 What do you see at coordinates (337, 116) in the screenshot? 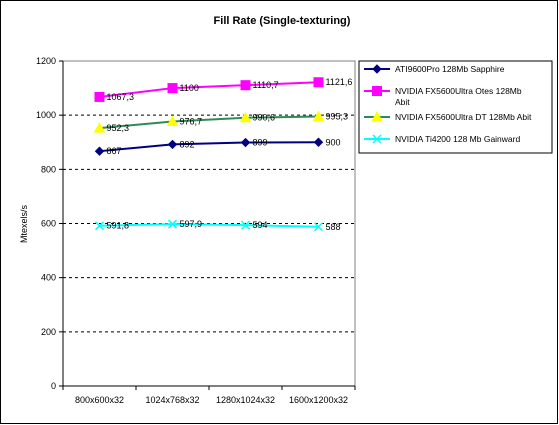
I see `data-label: 995,3` at bounding box center [337, 116].